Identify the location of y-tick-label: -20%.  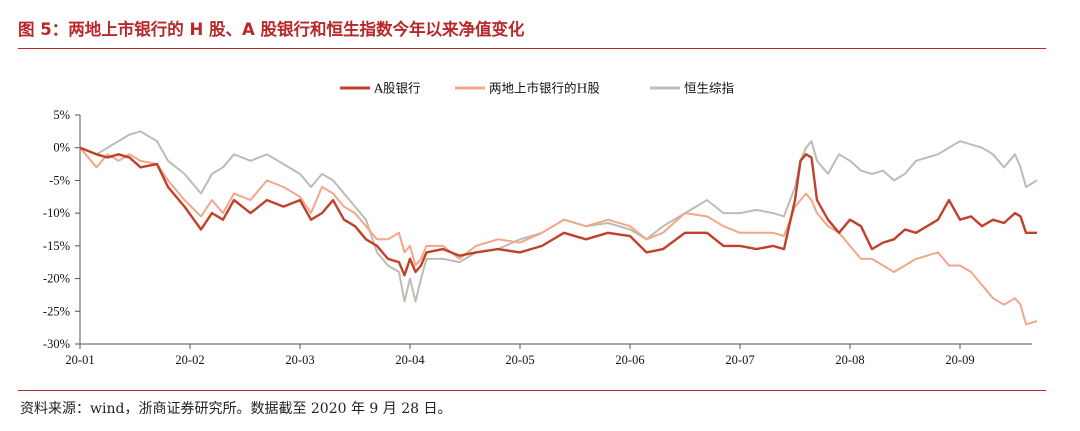
(56, 279).